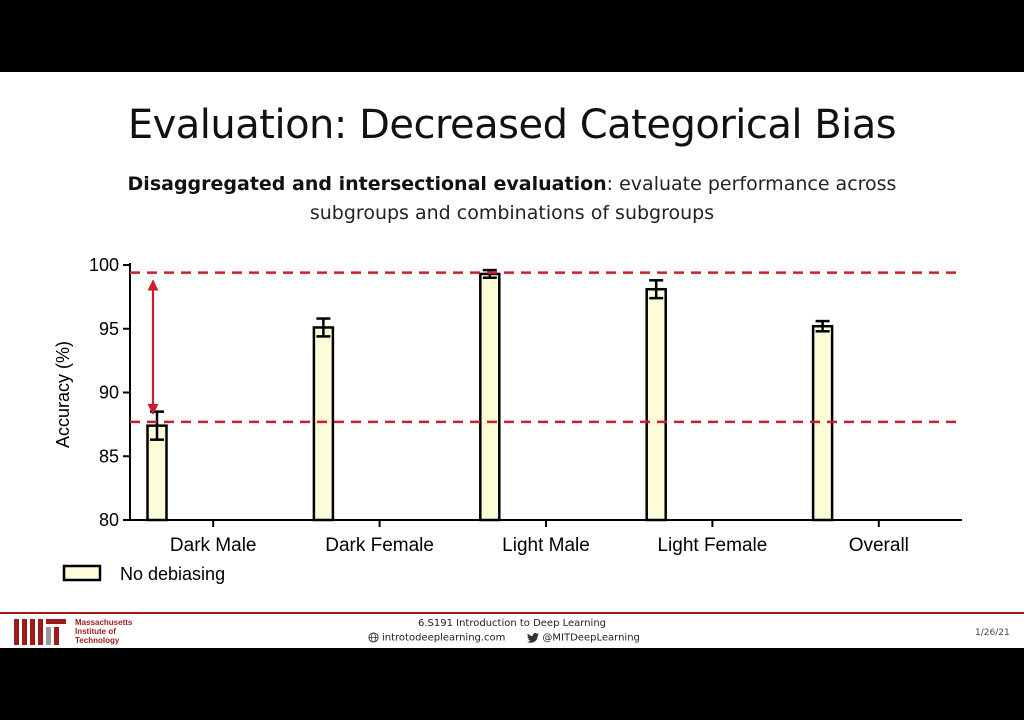 The image size is (1024, 720). I want to click on globe-icon, so click(373, 637).